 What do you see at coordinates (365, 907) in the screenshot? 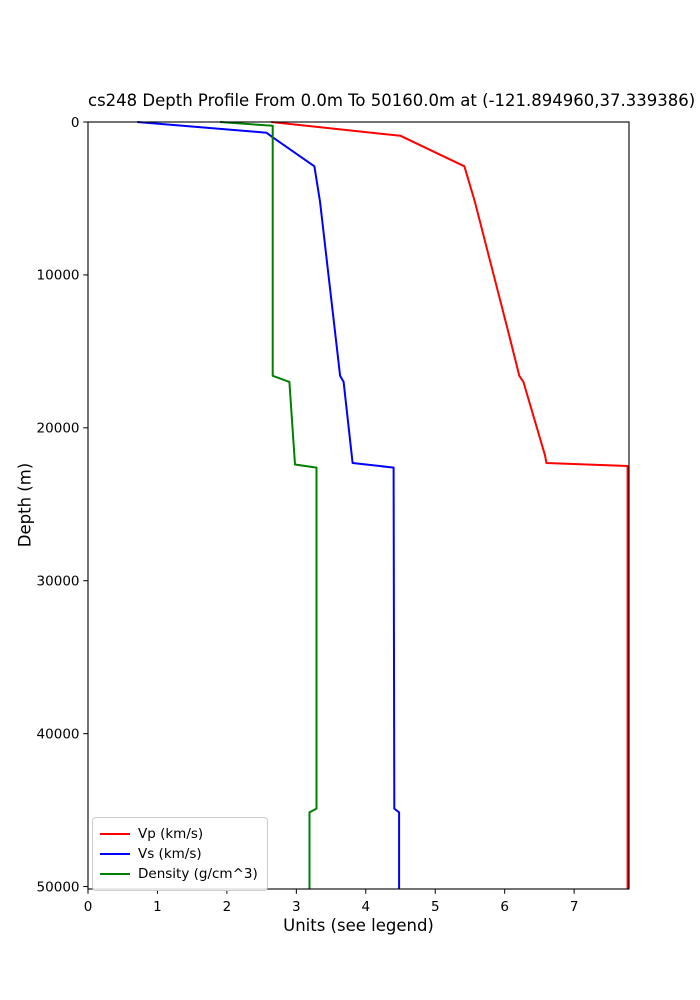
I see `x-tick-label: 4` at bounding box center [365, 907].